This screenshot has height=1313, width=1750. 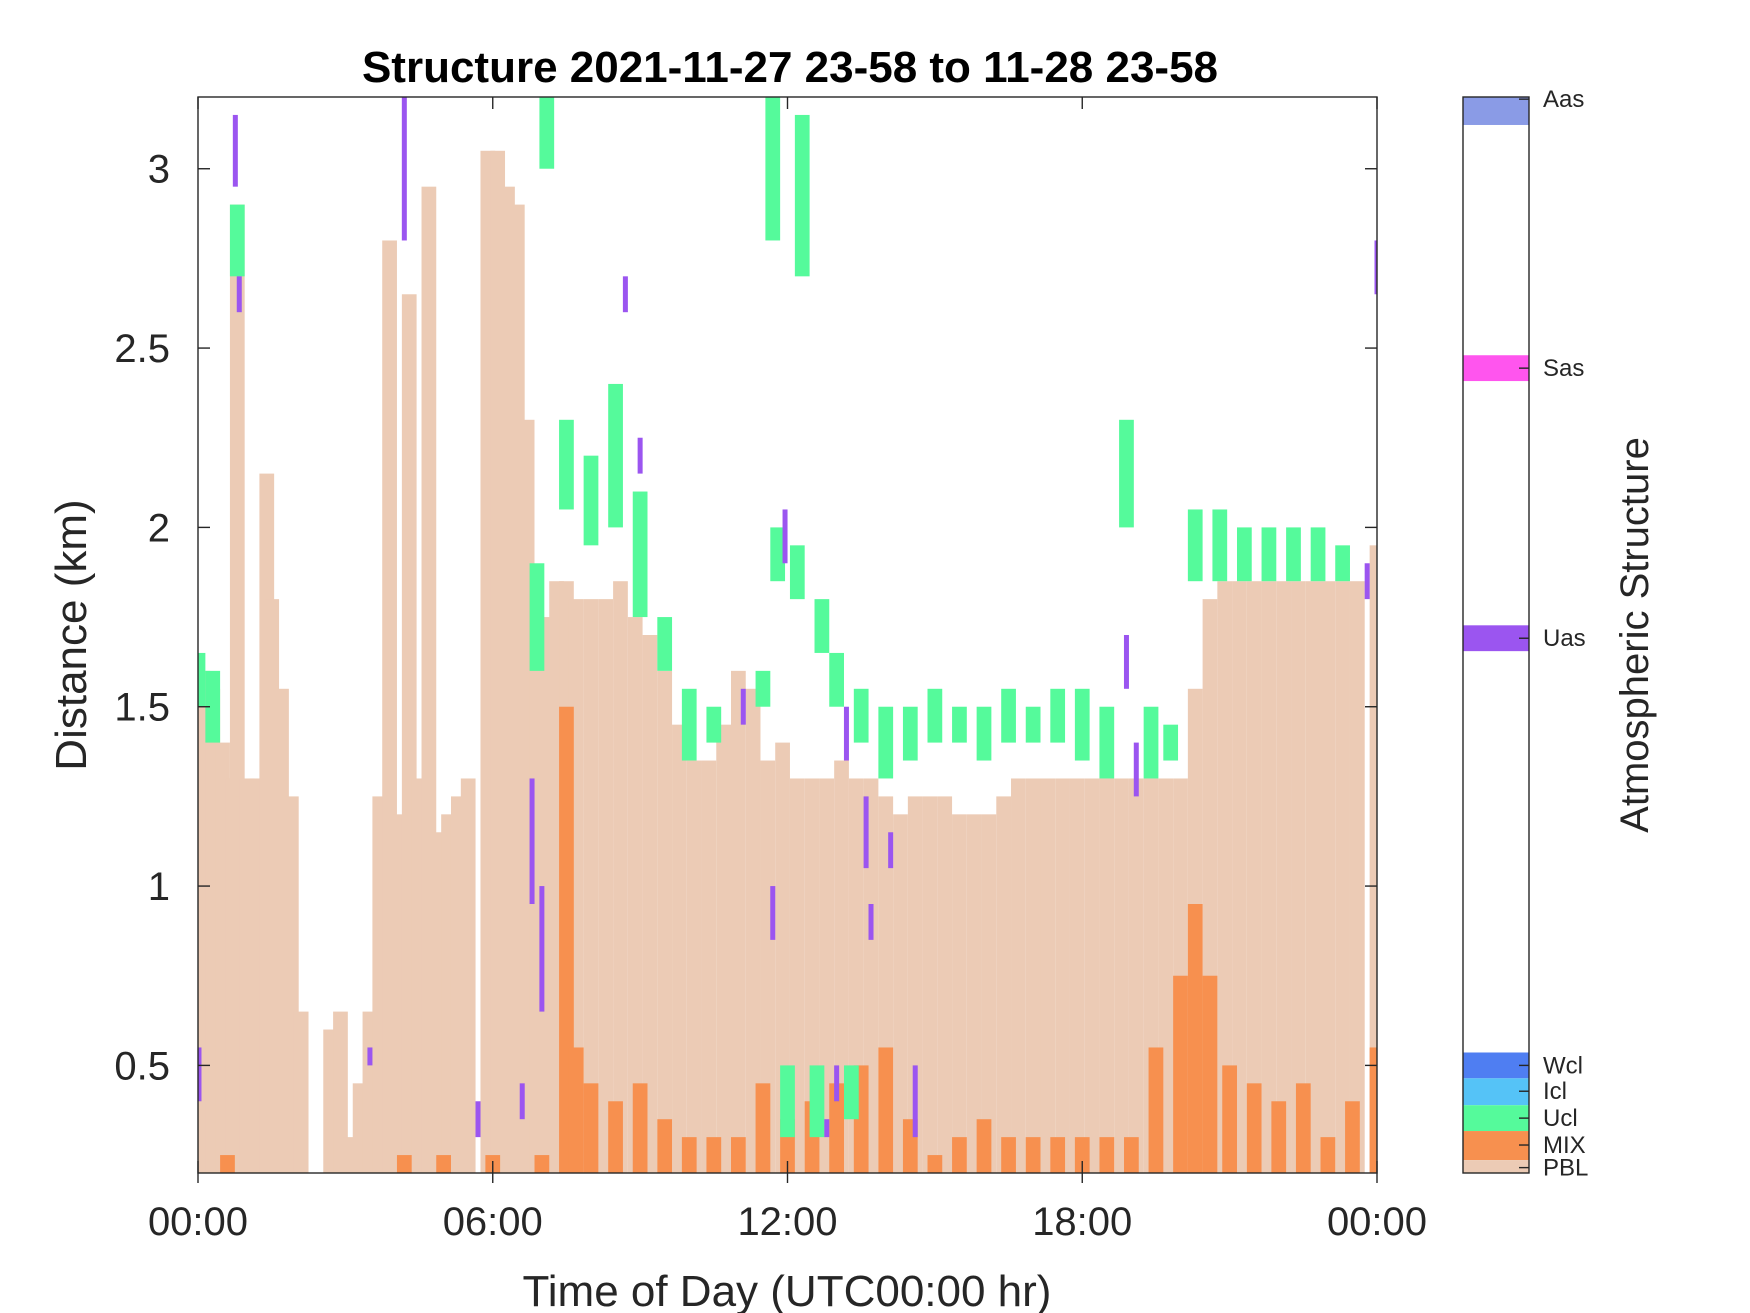 I want to click on colorbar-band-aas, so click(x=1496, y=111).